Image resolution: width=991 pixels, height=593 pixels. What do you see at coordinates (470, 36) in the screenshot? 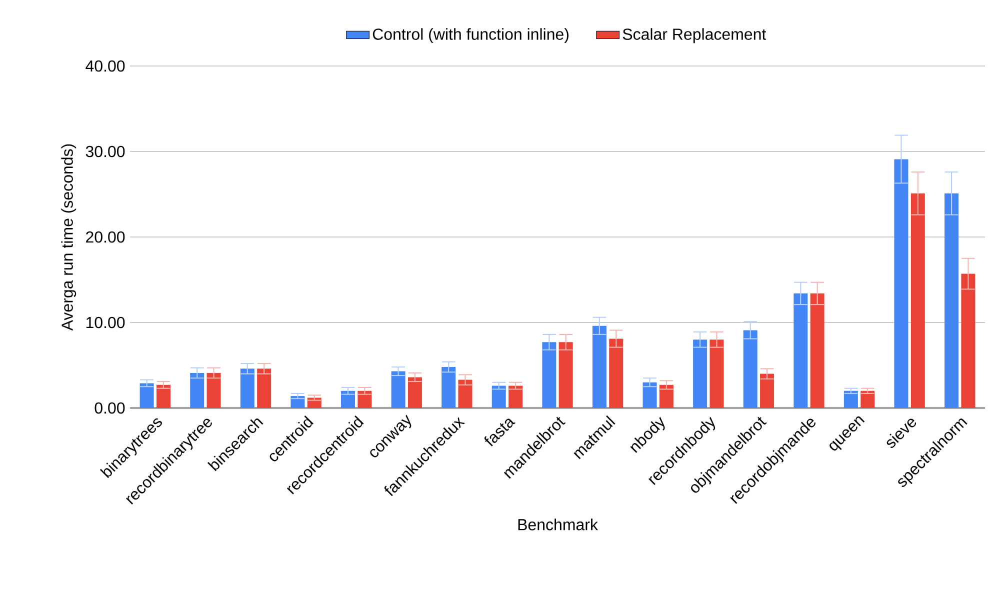
I see `legend-label: Control (with function inline)` at bounding box center [470, 36].